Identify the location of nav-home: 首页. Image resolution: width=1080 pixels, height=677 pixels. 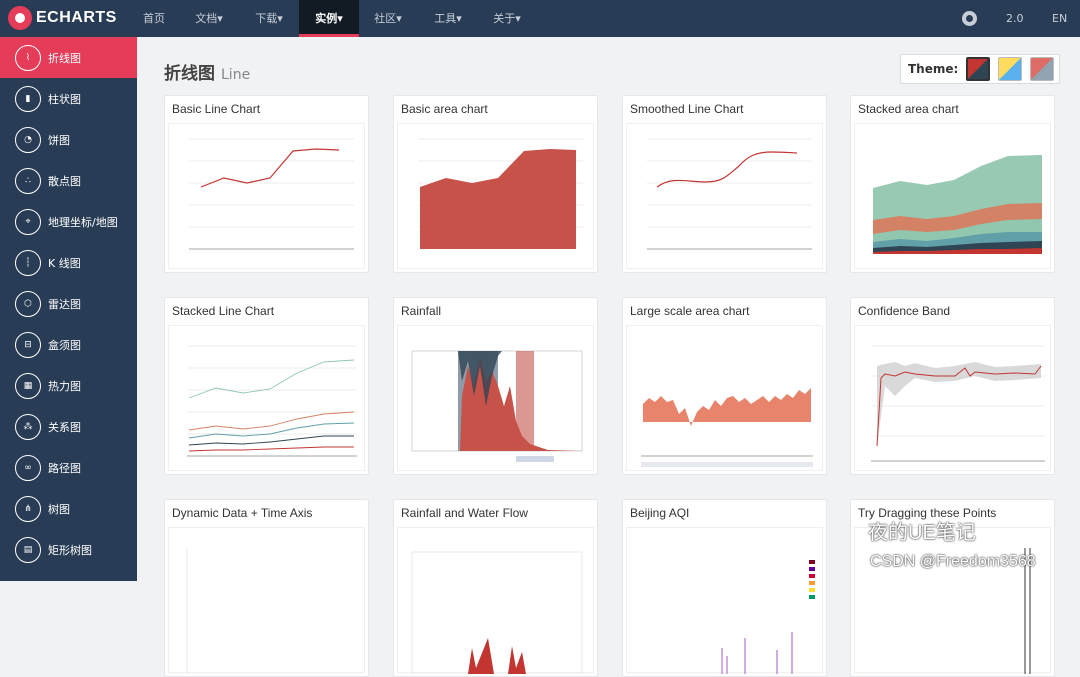
(154, 18).